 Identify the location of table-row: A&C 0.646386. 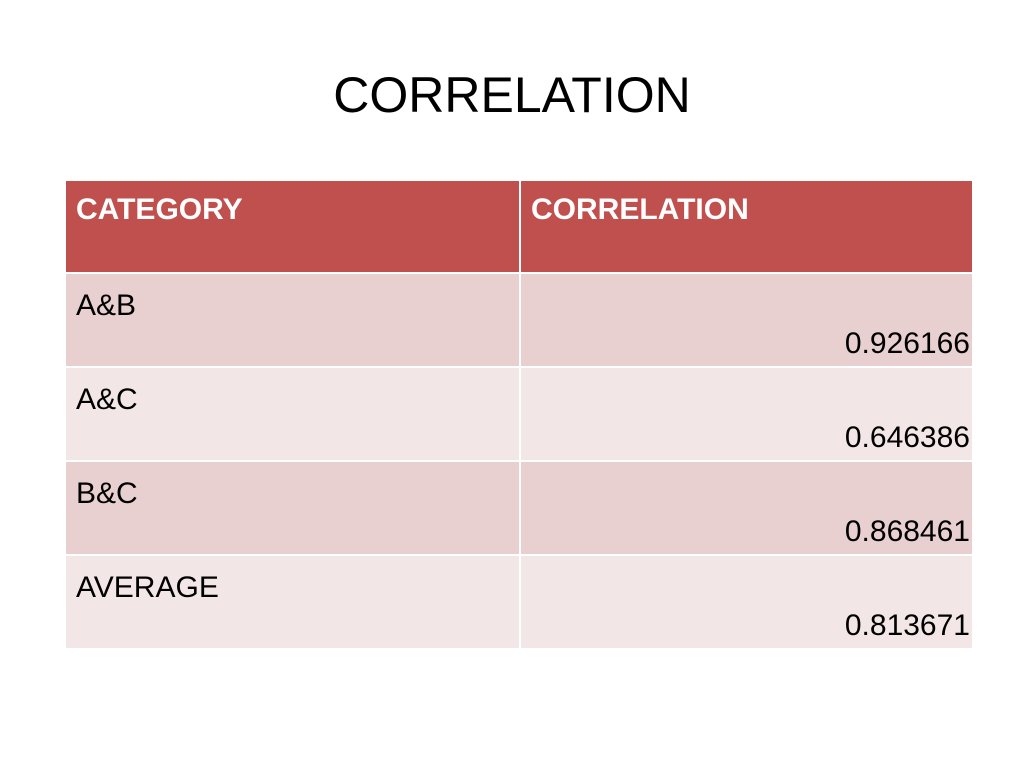
(519, 414).